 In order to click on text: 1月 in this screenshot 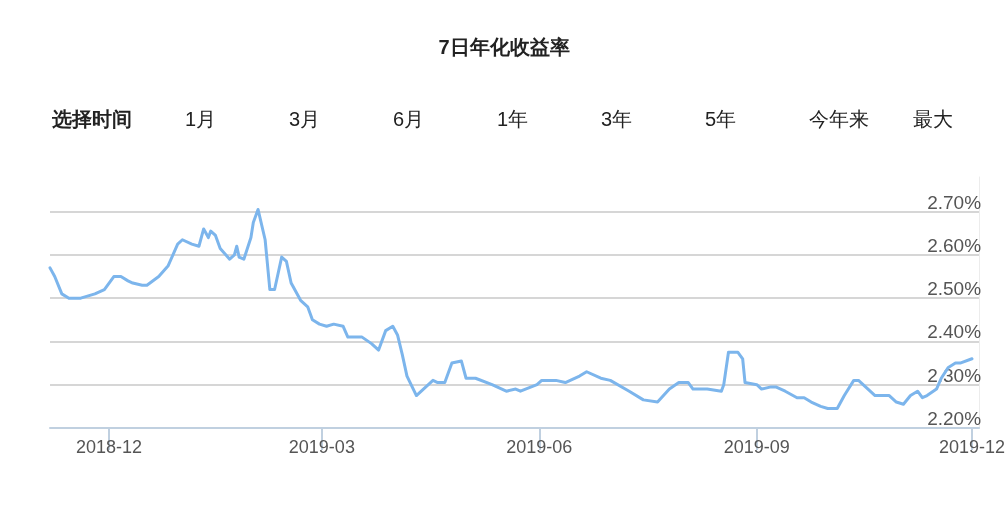, I will do `click(201, 119)`.